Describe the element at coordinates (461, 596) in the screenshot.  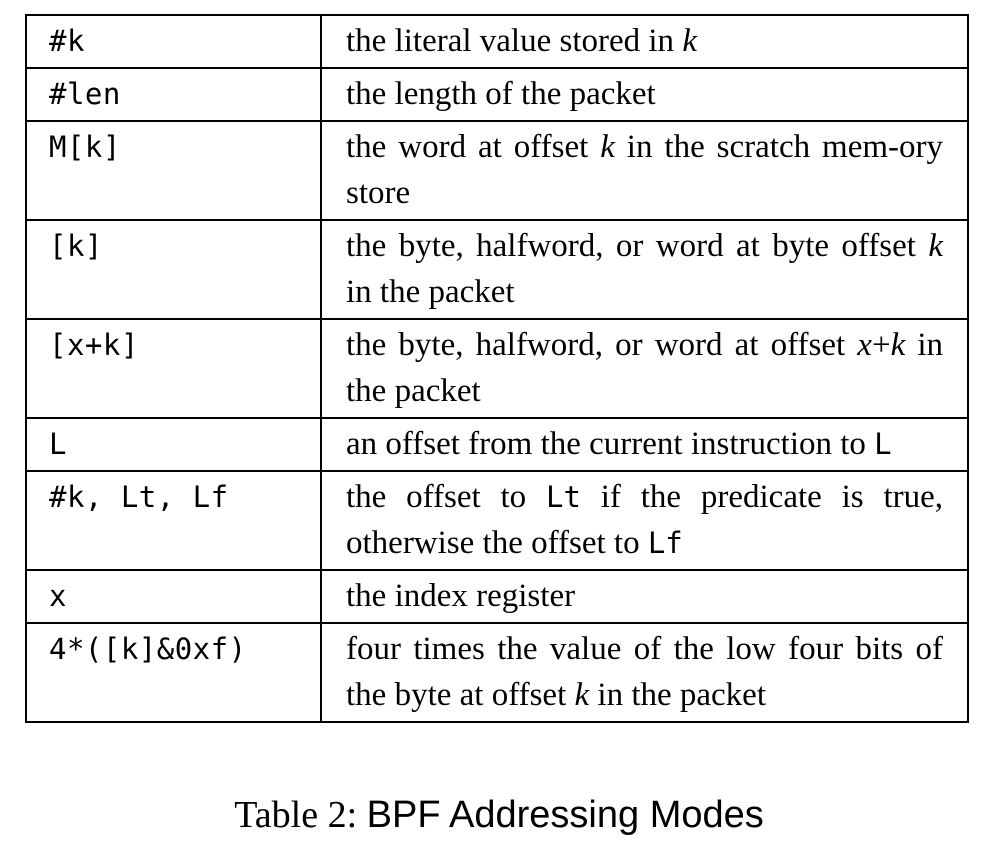
I see `description-text: the index register` at that location.